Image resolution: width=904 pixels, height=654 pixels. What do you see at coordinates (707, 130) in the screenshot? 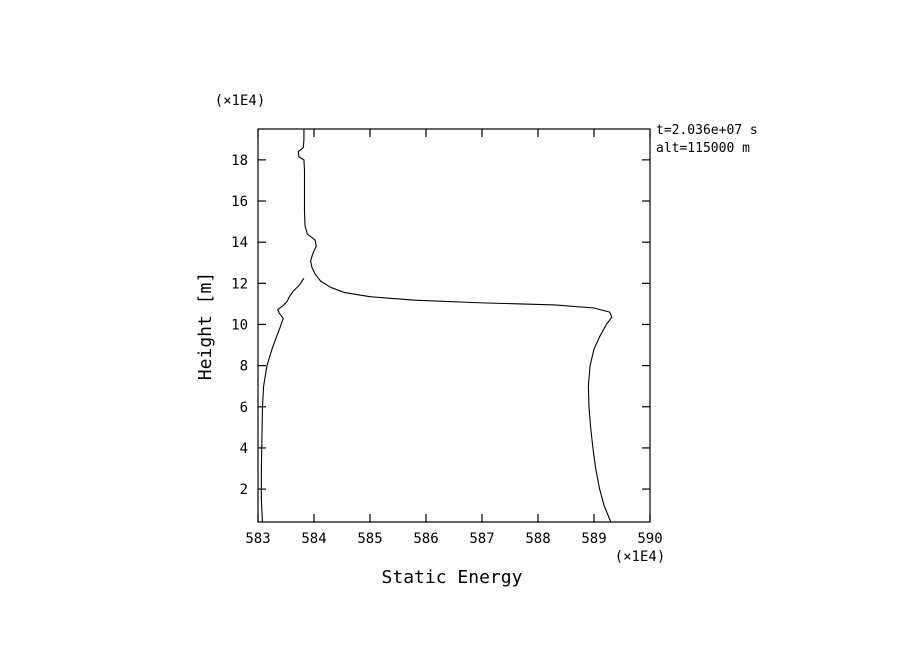
I see `annotation-time: t=2.036e+07 s` at bounding box center [707, 130].